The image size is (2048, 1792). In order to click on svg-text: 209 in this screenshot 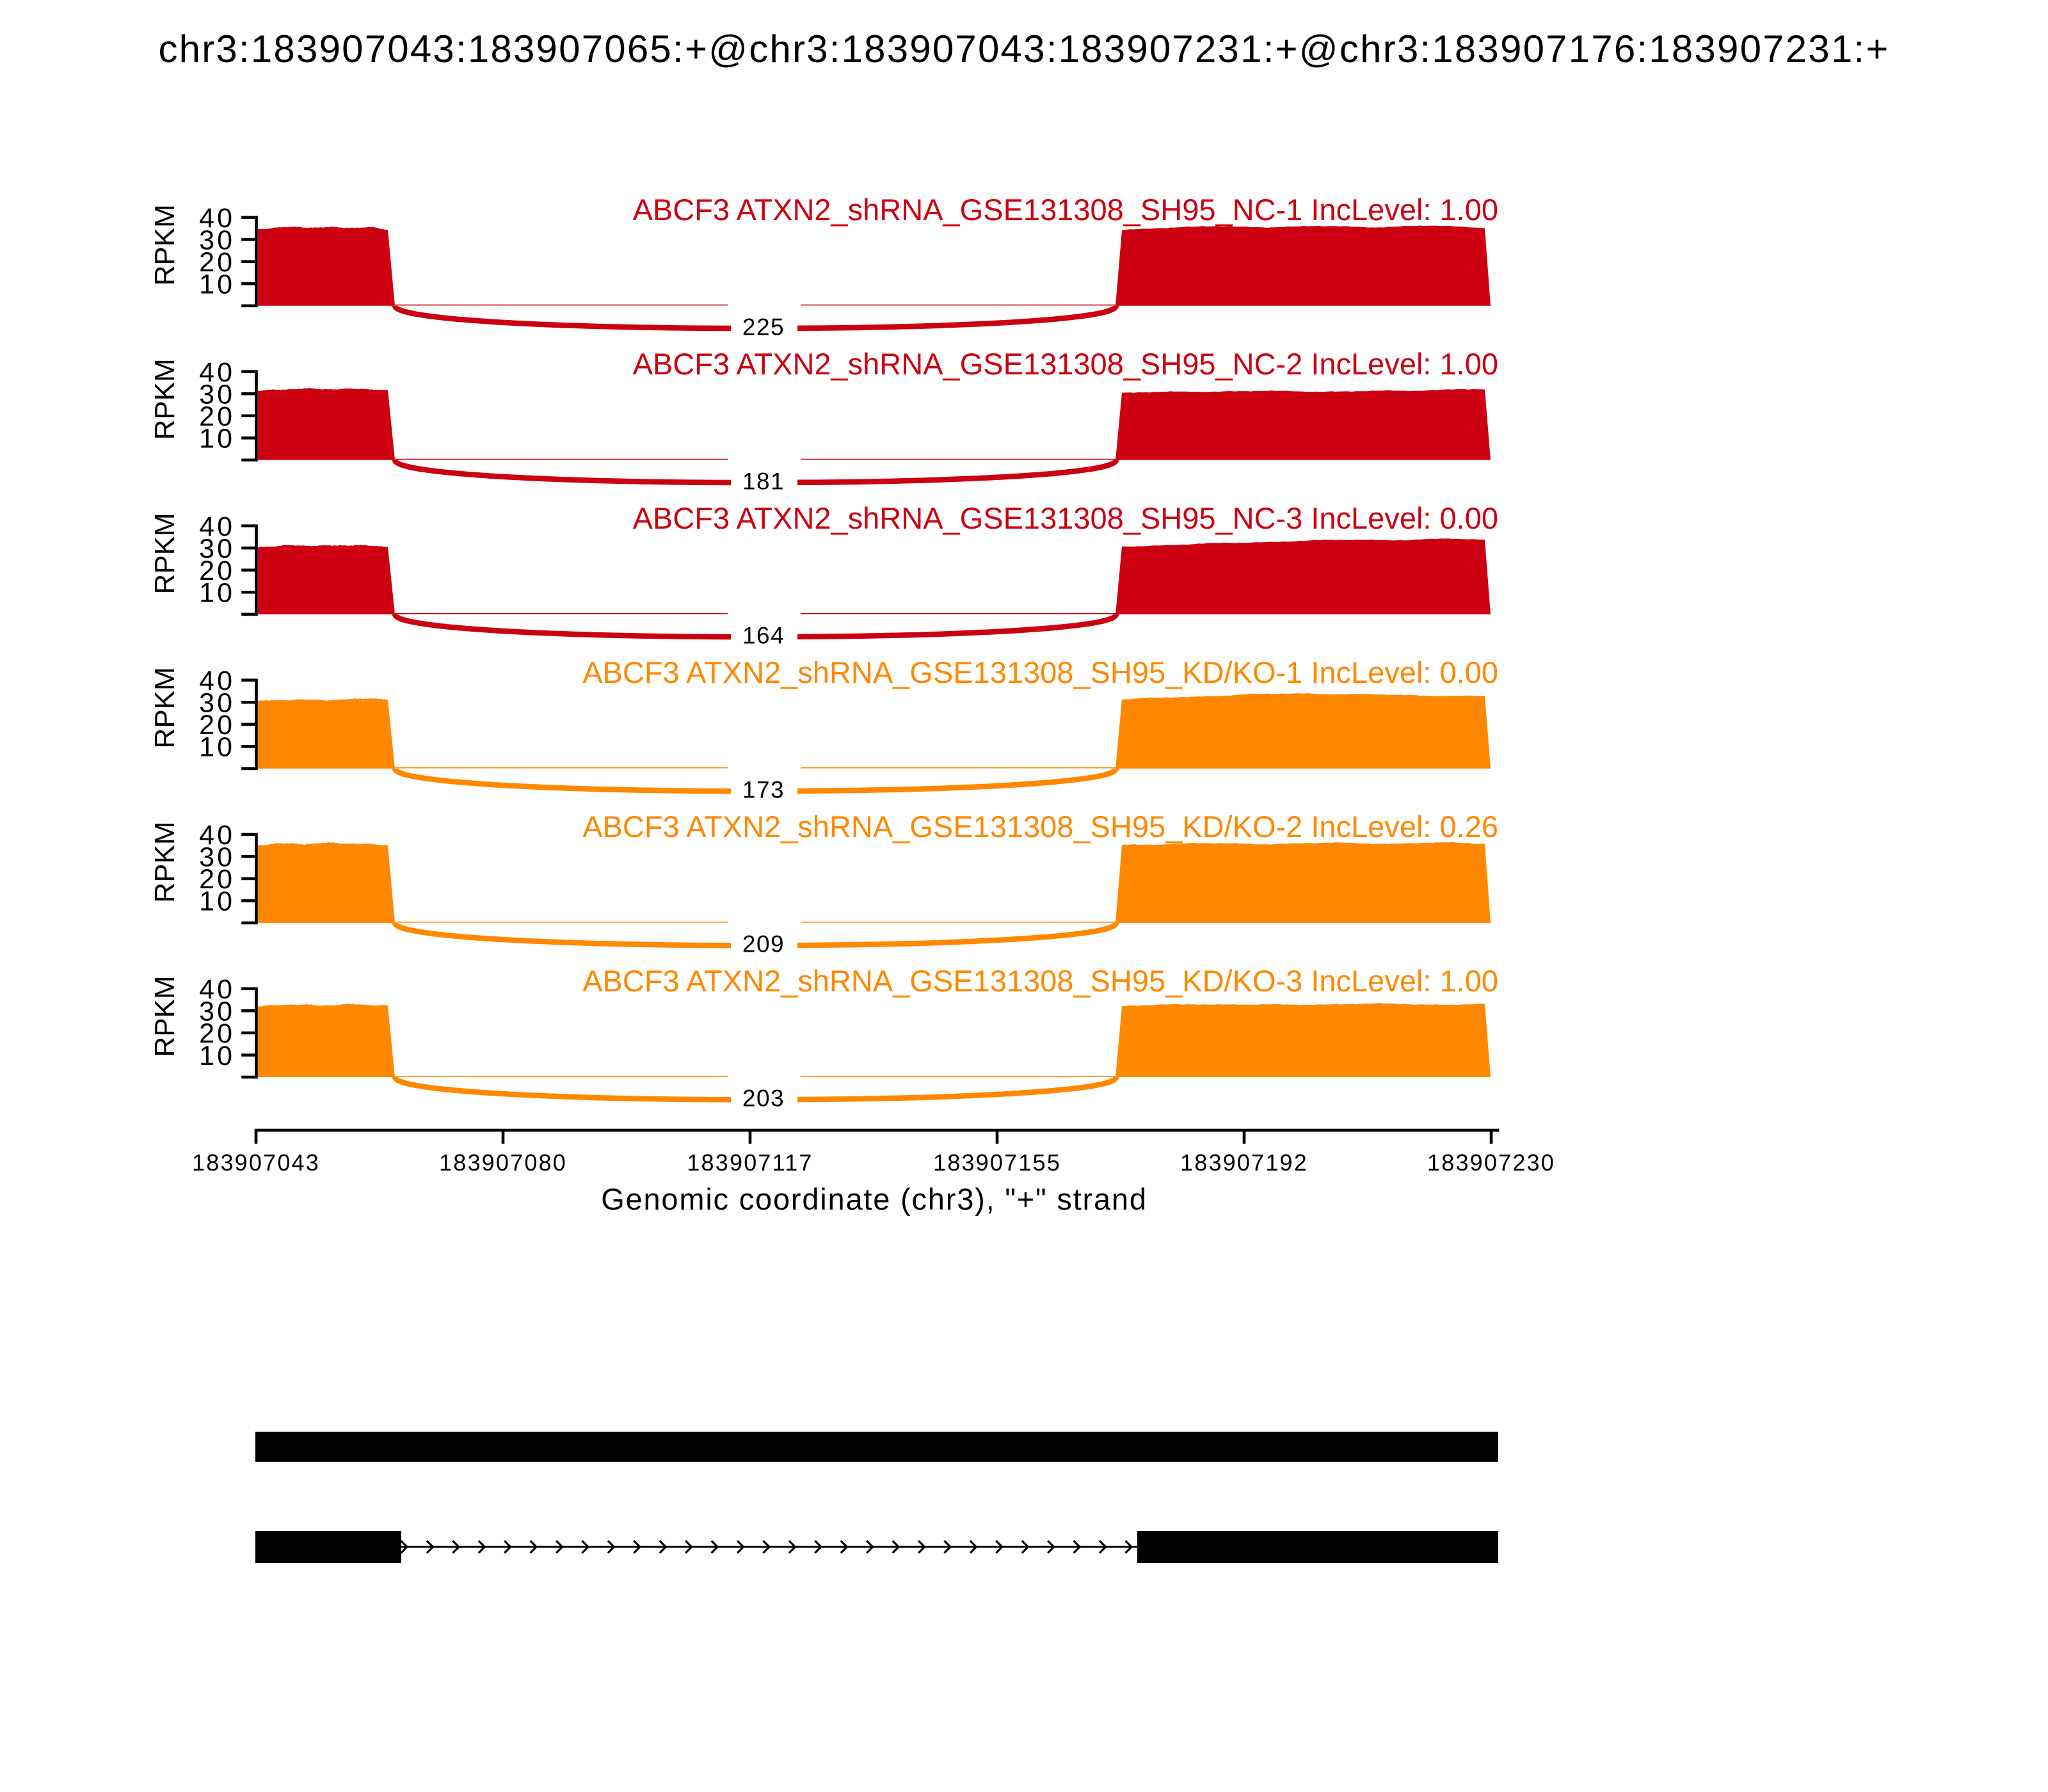, I will do `click(763, 944)`.